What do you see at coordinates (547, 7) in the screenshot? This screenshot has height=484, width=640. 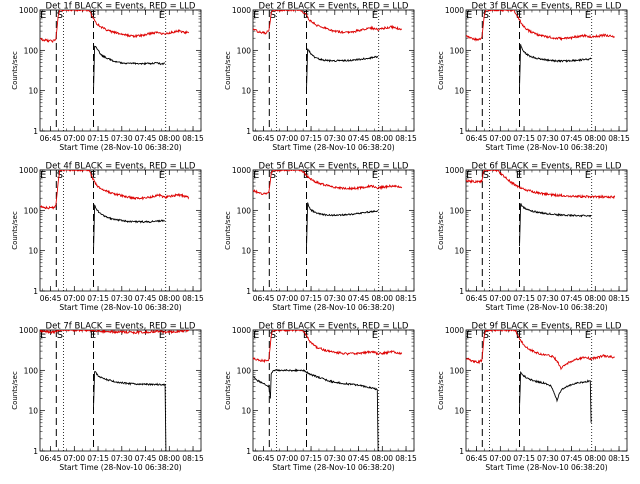 I see `panel-title: Det 3f BLACK = Events, RED = LLD` at bounding box center [547, 7].